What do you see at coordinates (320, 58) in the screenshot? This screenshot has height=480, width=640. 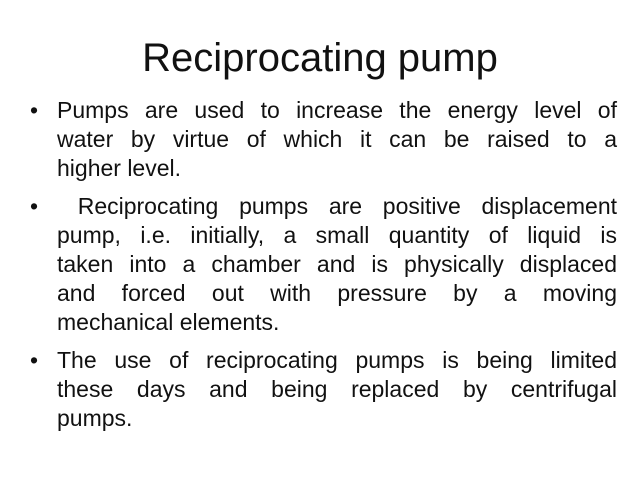 I see `slide-title: Reciprocating pump` at bounding box center [320, 58].